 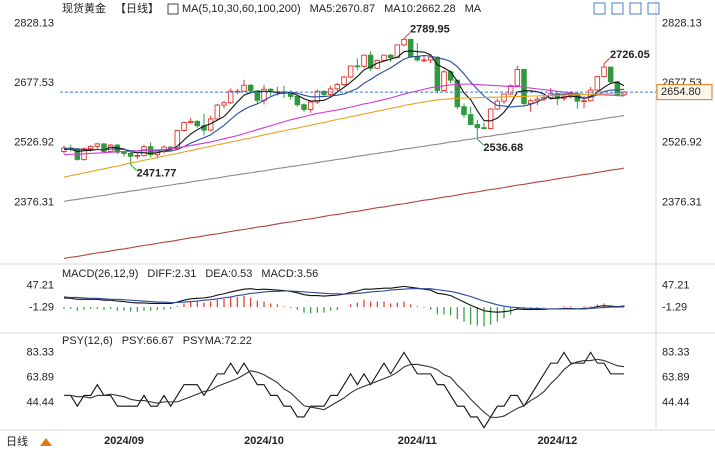 What do you see at coordinates (34, 23) in the screenshot?
I see `y-tick-label: 2828.13` at bounding box center [34, 23].